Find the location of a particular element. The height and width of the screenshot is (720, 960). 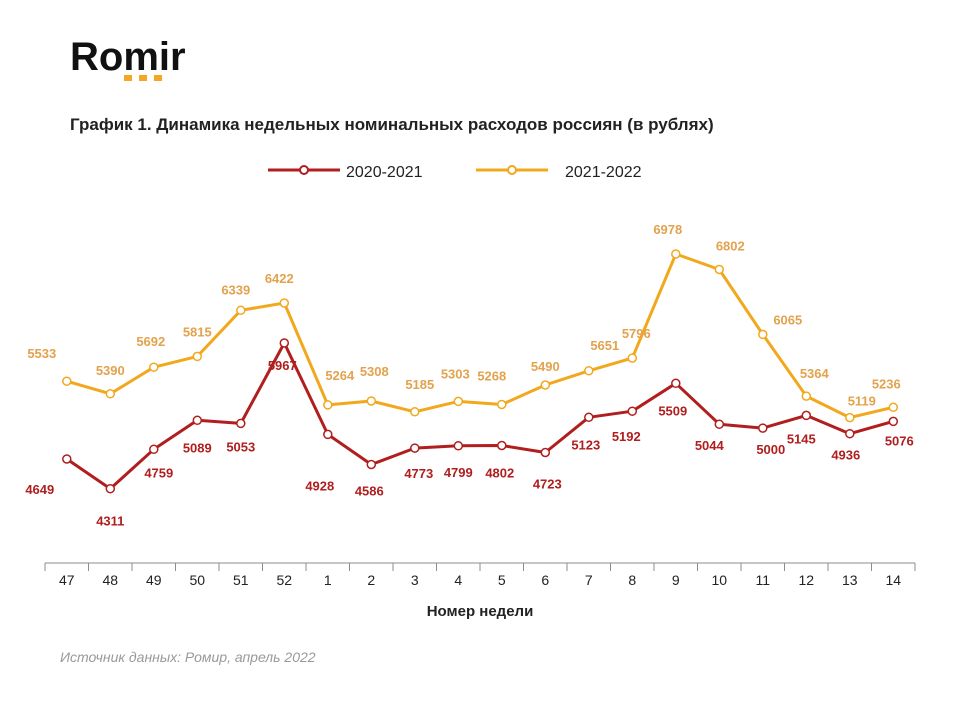

x-tick-label: 49 is located at coordinates (154, 580).